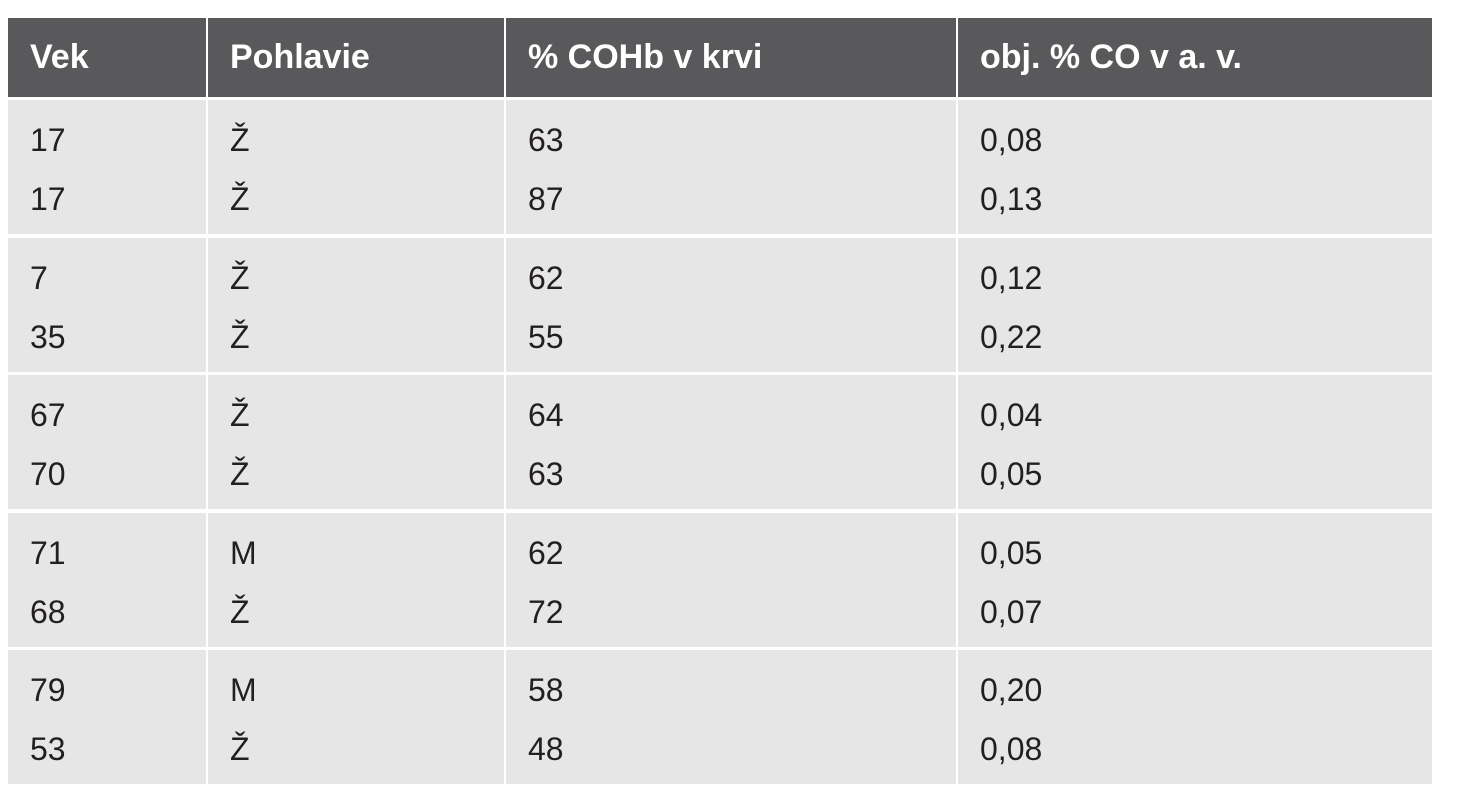 The width and height of the screenshot is (1484, 800). Describe the element at coordinates (1195, 442) in the screenshot. I see `body-cell: 0,04 0,05` at that location.